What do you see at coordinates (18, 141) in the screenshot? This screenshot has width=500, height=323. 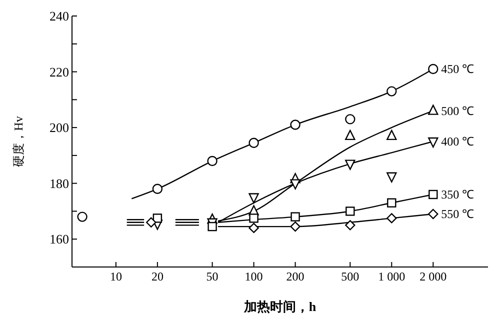 I see `y-axis-title: 硬度，Hv` at bounding box center [18, 141].